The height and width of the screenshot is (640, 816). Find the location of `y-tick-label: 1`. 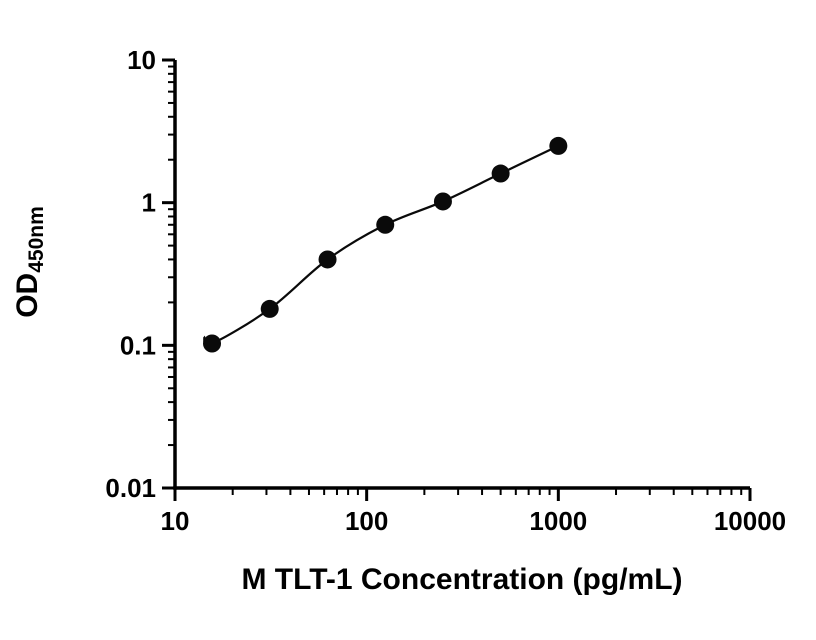

y-tick-label: 1 is located at coordinates (149, 203).